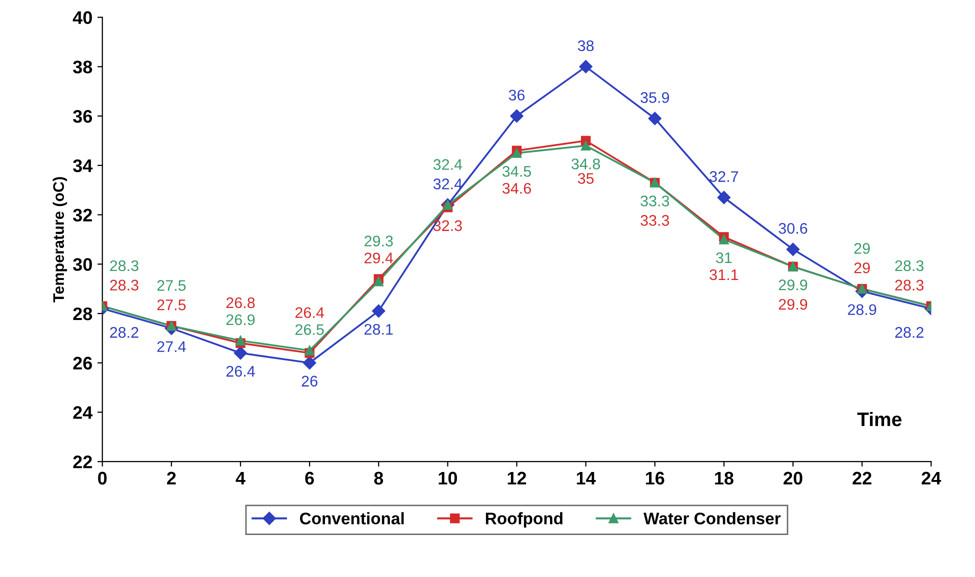 Image resolution: width=975 pixels, height=577 pixels. I want to click on data-label: 26.9, so click(240, 320).